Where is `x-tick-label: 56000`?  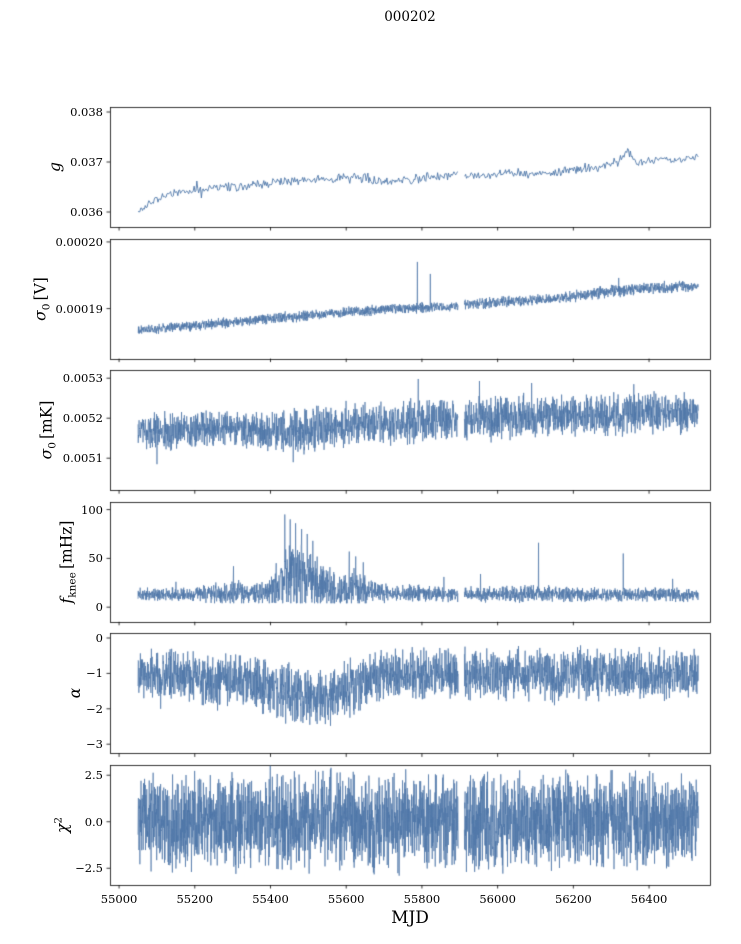
x-tick-label: 56000 is located at coordinates (497, 899).